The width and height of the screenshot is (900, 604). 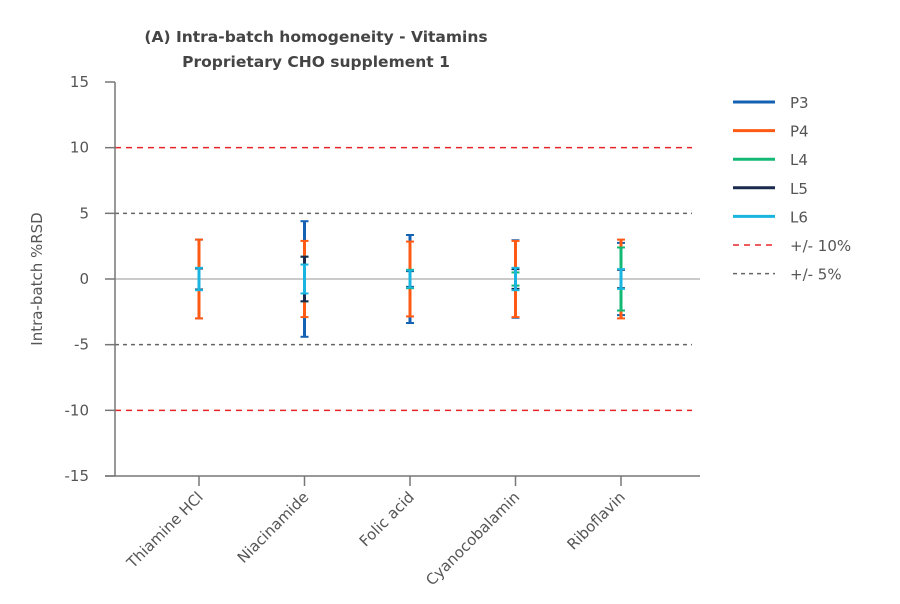 I want to click on y-tick-label: 0, so click(x=84, y=279).